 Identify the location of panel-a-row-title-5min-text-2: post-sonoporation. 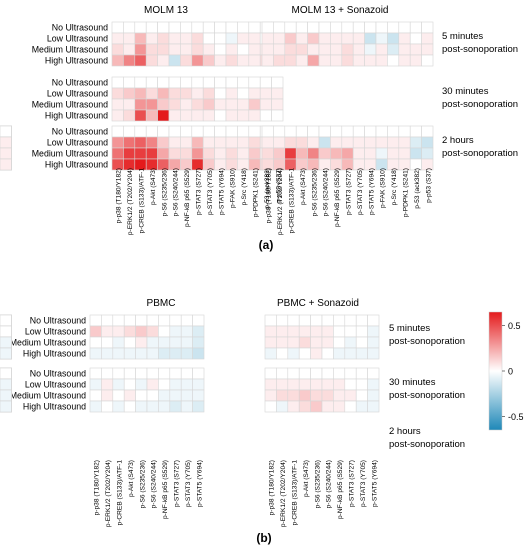
(480, 49).